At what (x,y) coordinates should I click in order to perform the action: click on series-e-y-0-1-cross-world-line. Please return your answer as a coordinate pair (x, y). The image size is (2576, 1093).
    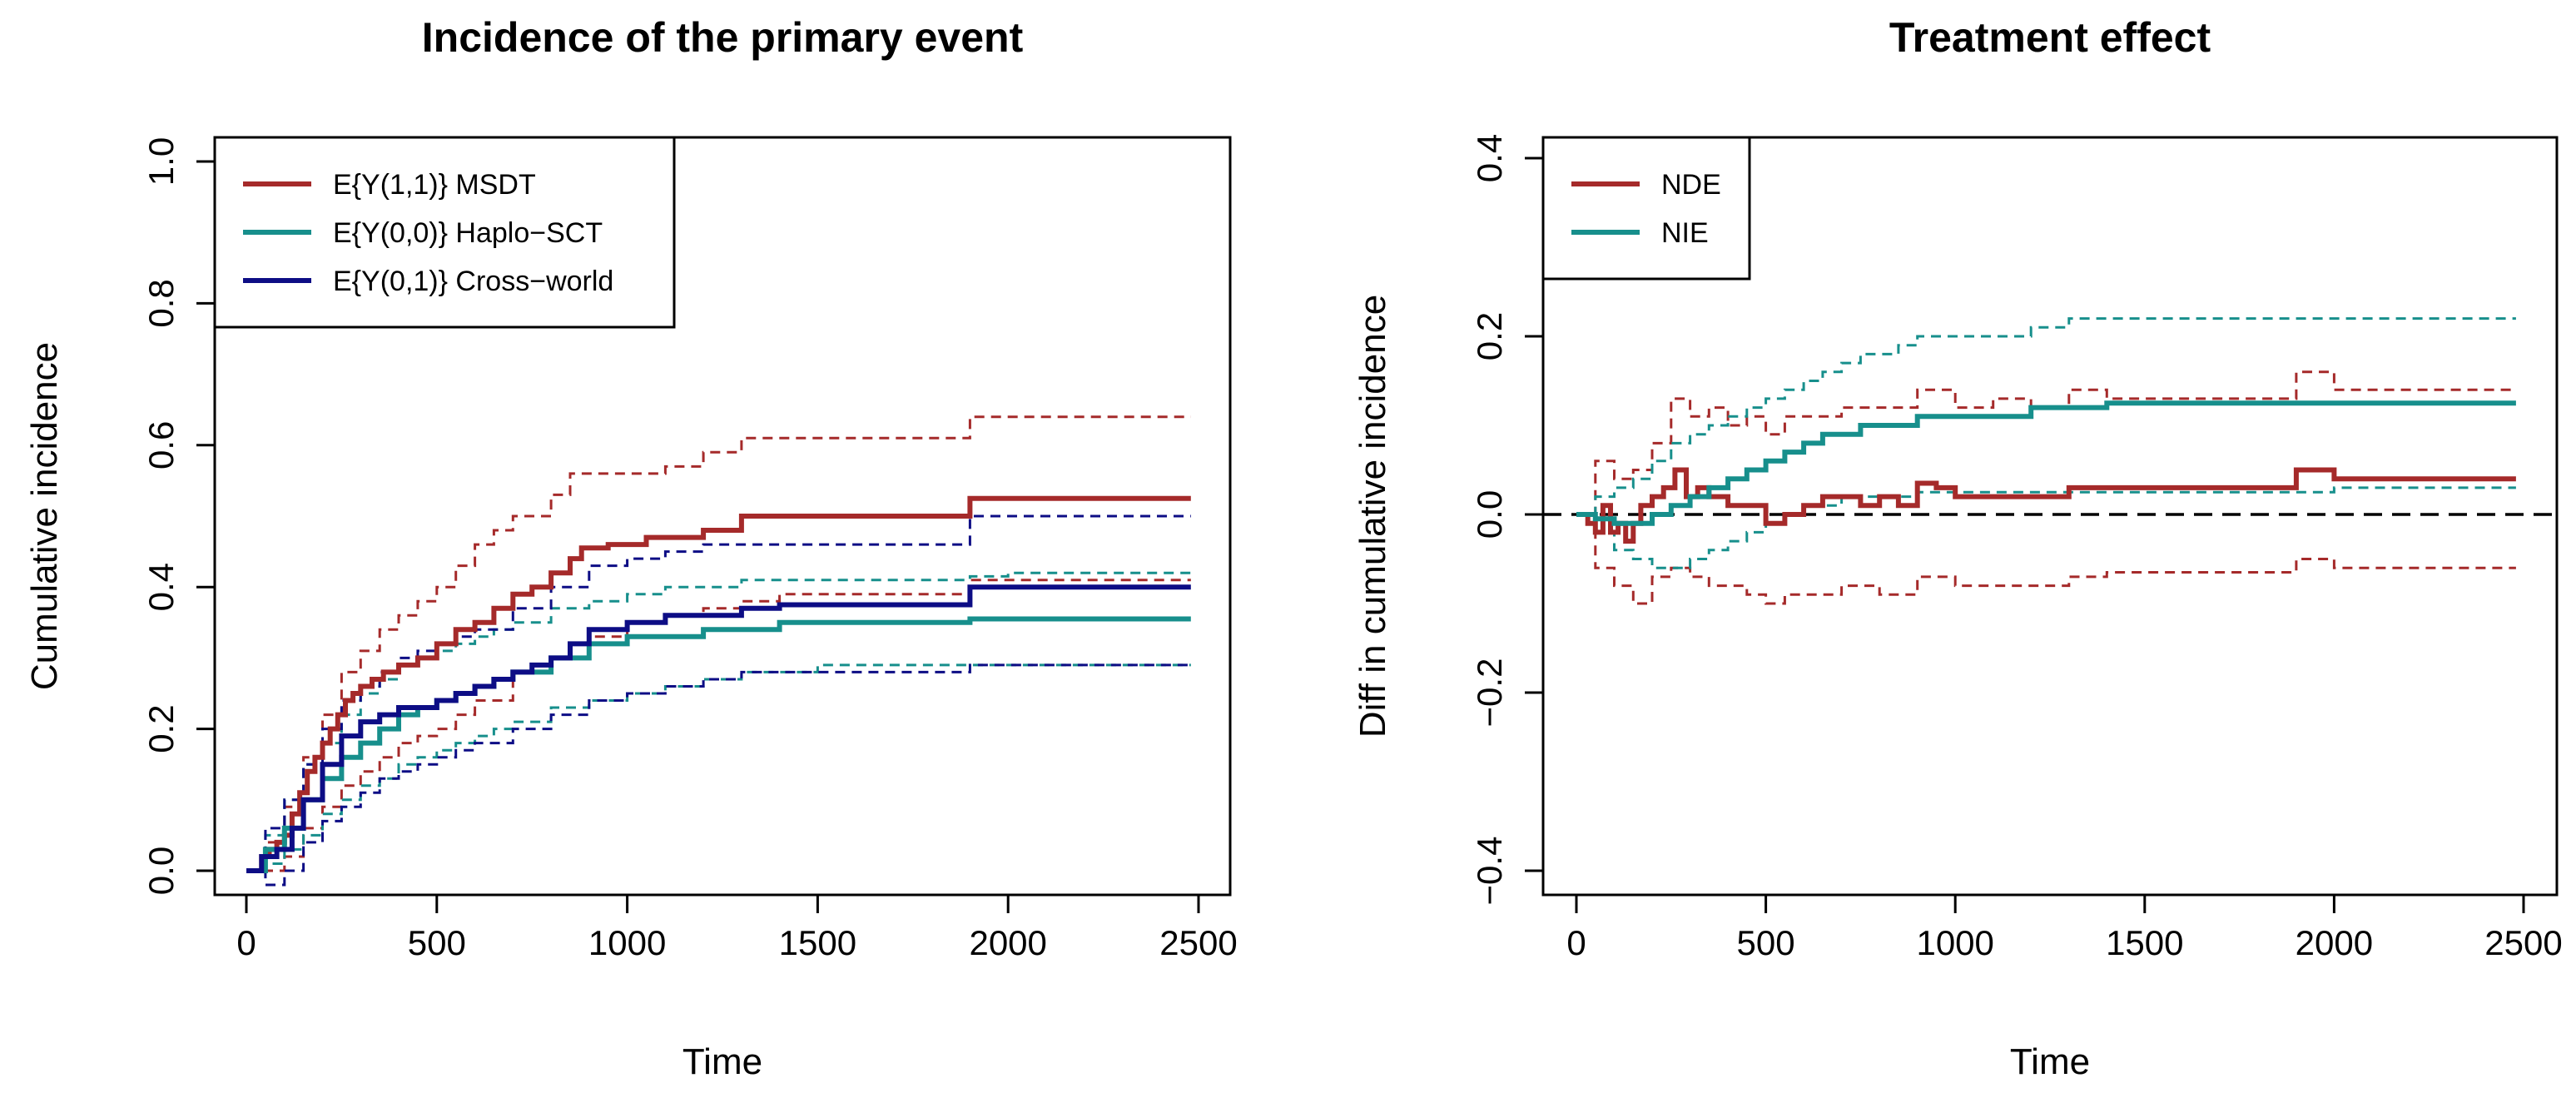
    Looking at the image, I should click on (718, 728).